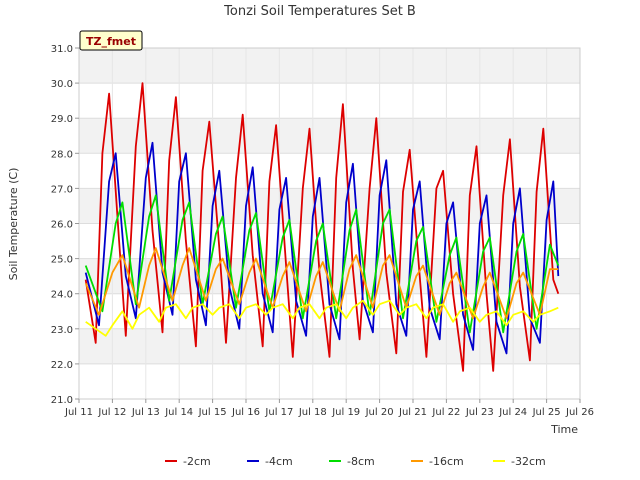 This screenshot has width=640, height=480. What do you see at coordinates (245, 412) in the screenshot?
I see `x-tick-label: Jul 16` at bounding box center [245, 412].